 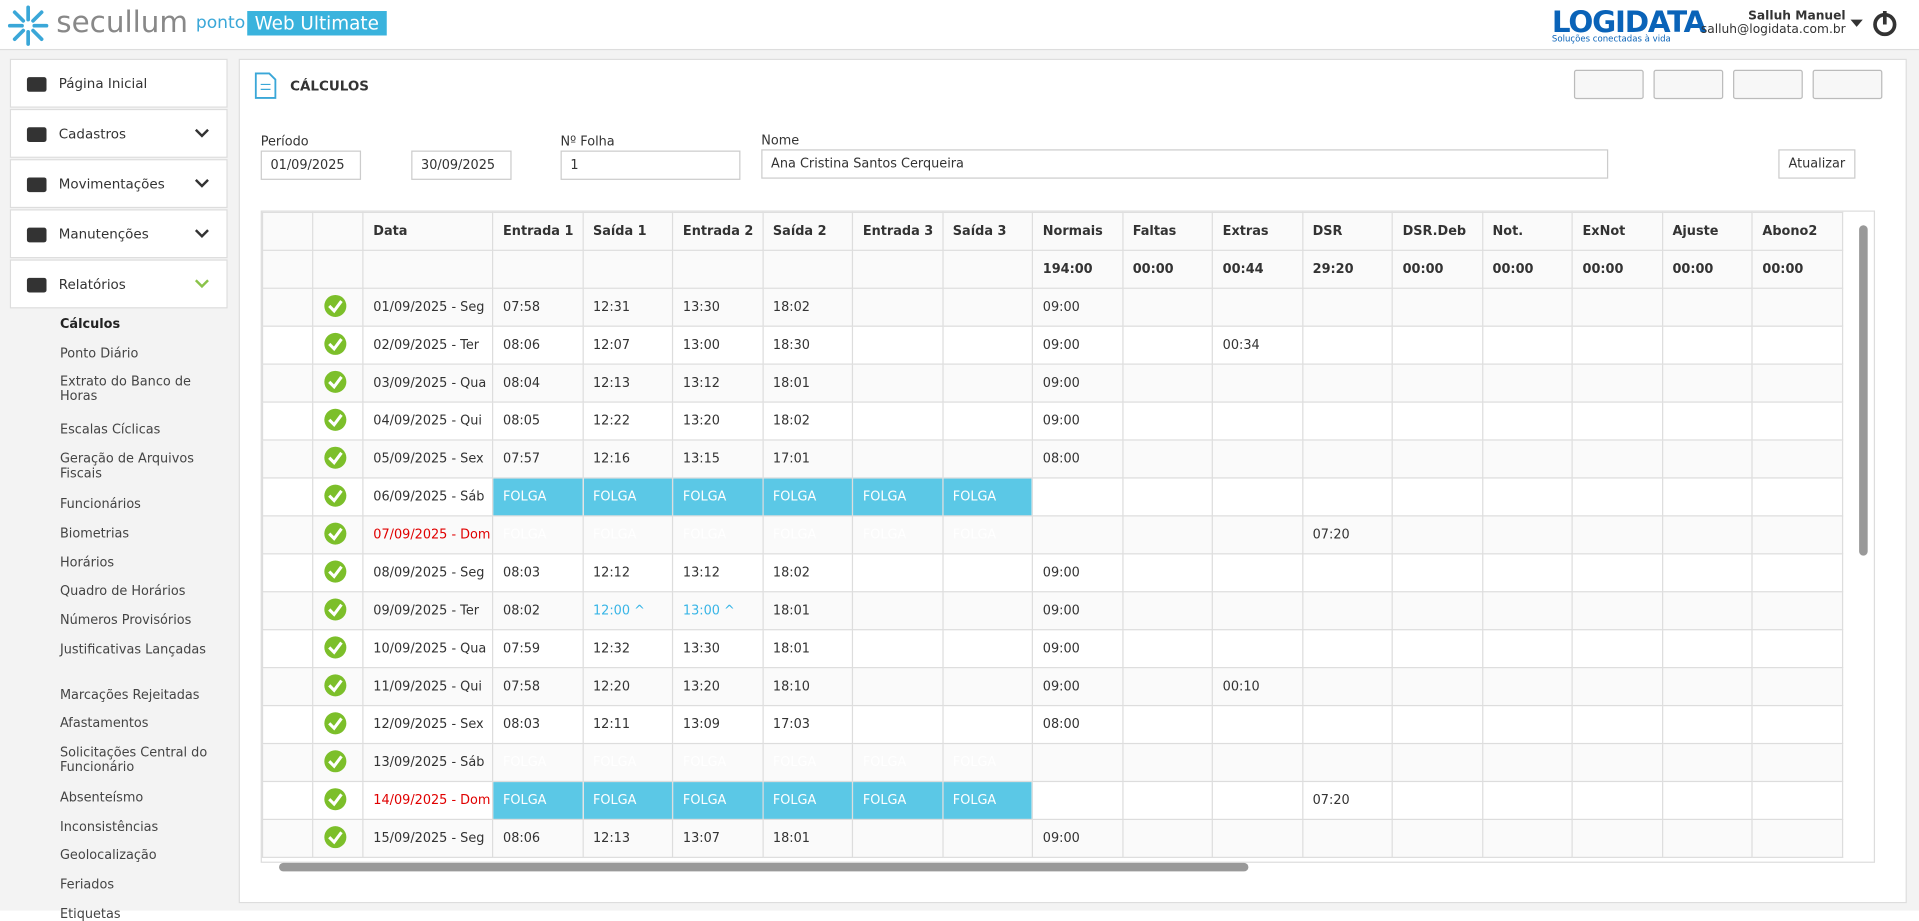 I want to click on column-header: Faltas, so click(x=1167, y=231).